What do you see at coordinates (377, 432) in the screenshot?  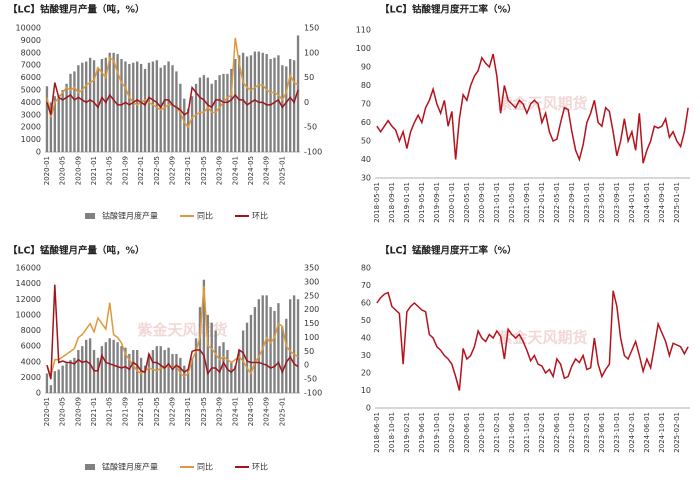 I see `x-tick-label: 2018-06-01` at bounding box center [377, 432].